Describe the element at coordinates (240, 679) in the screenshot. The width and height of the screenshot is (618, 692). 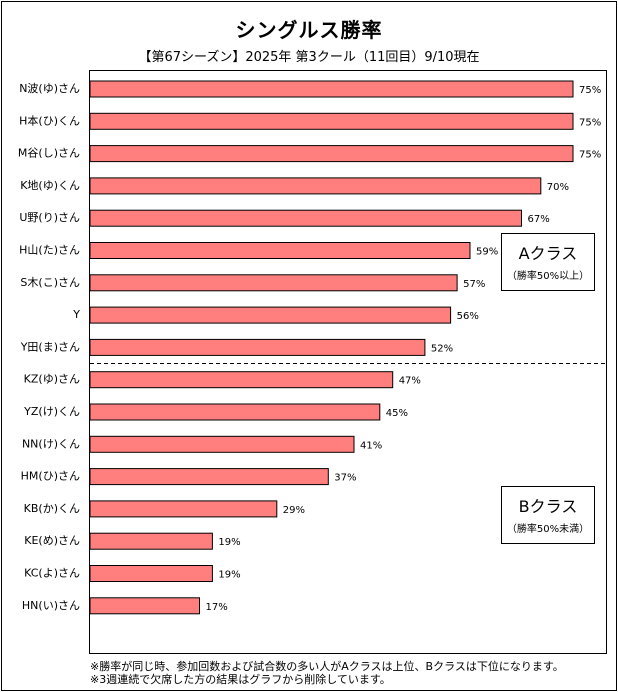
I see `footnote-absence-rule: ※3週連続で欠席した方の結果はグラフから削除しています。` at that location.